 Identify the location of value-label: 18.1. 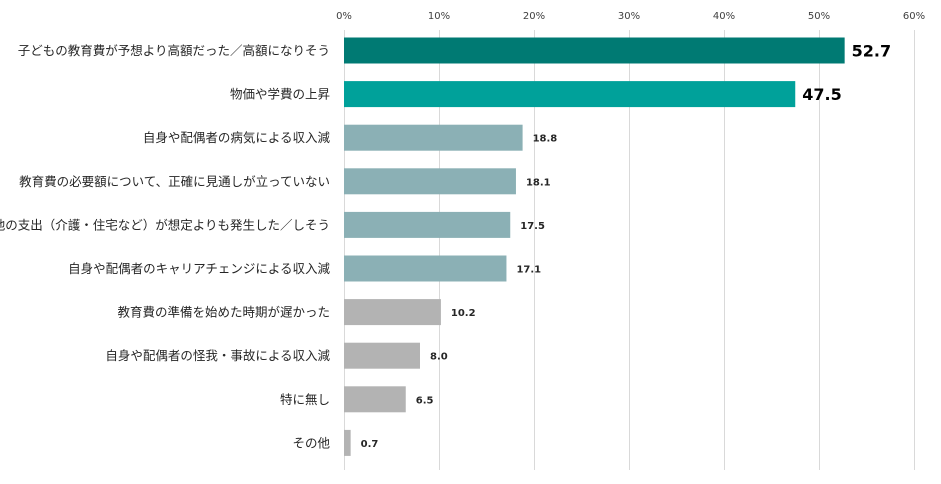
(538, 182).